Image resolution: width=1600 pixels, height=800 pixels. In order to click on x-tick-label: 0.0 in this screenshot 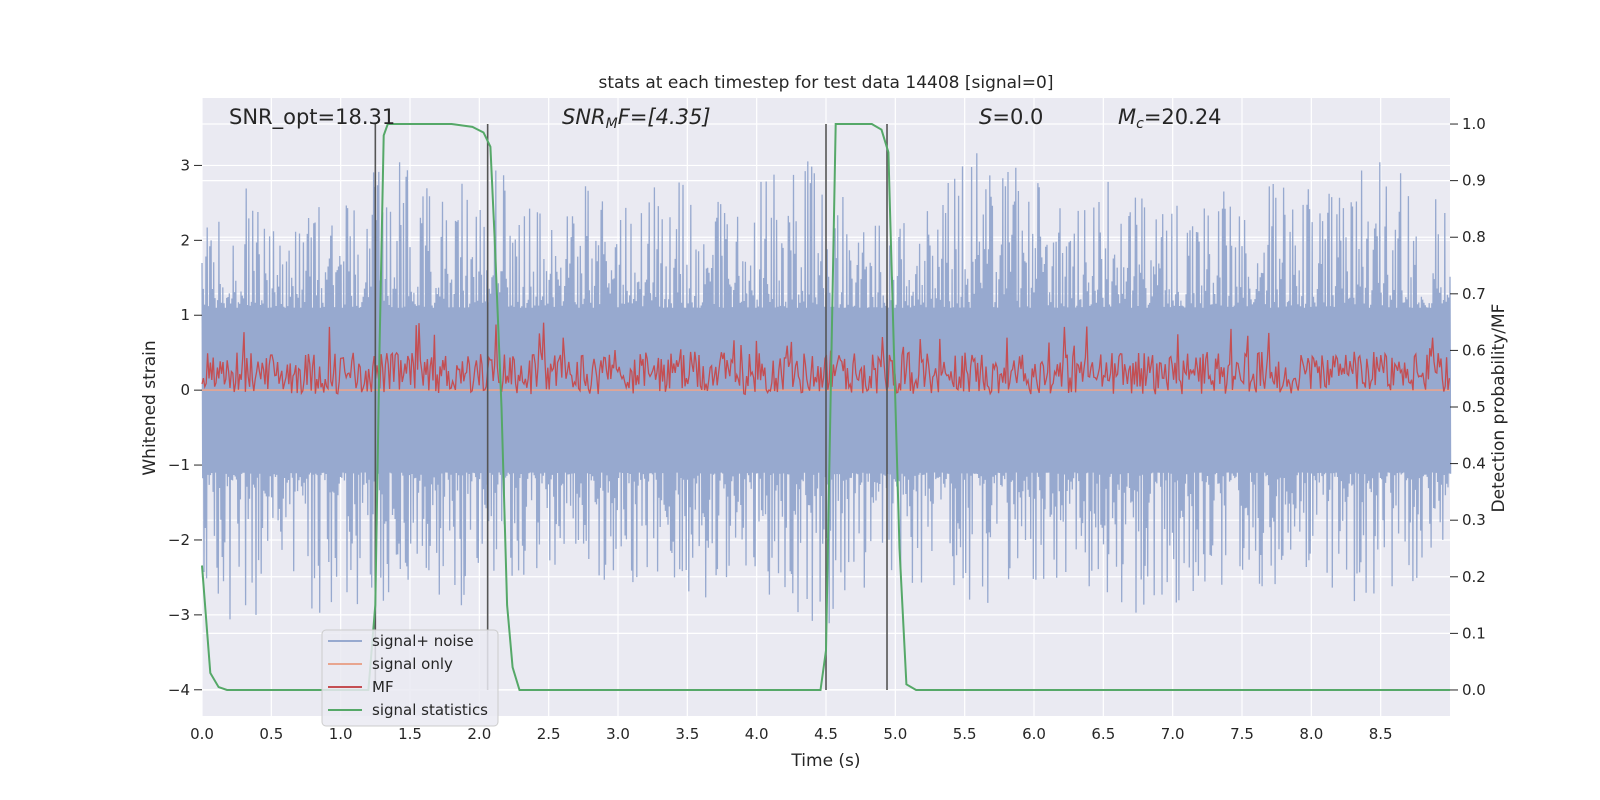, I will do `click(202, 734)`.